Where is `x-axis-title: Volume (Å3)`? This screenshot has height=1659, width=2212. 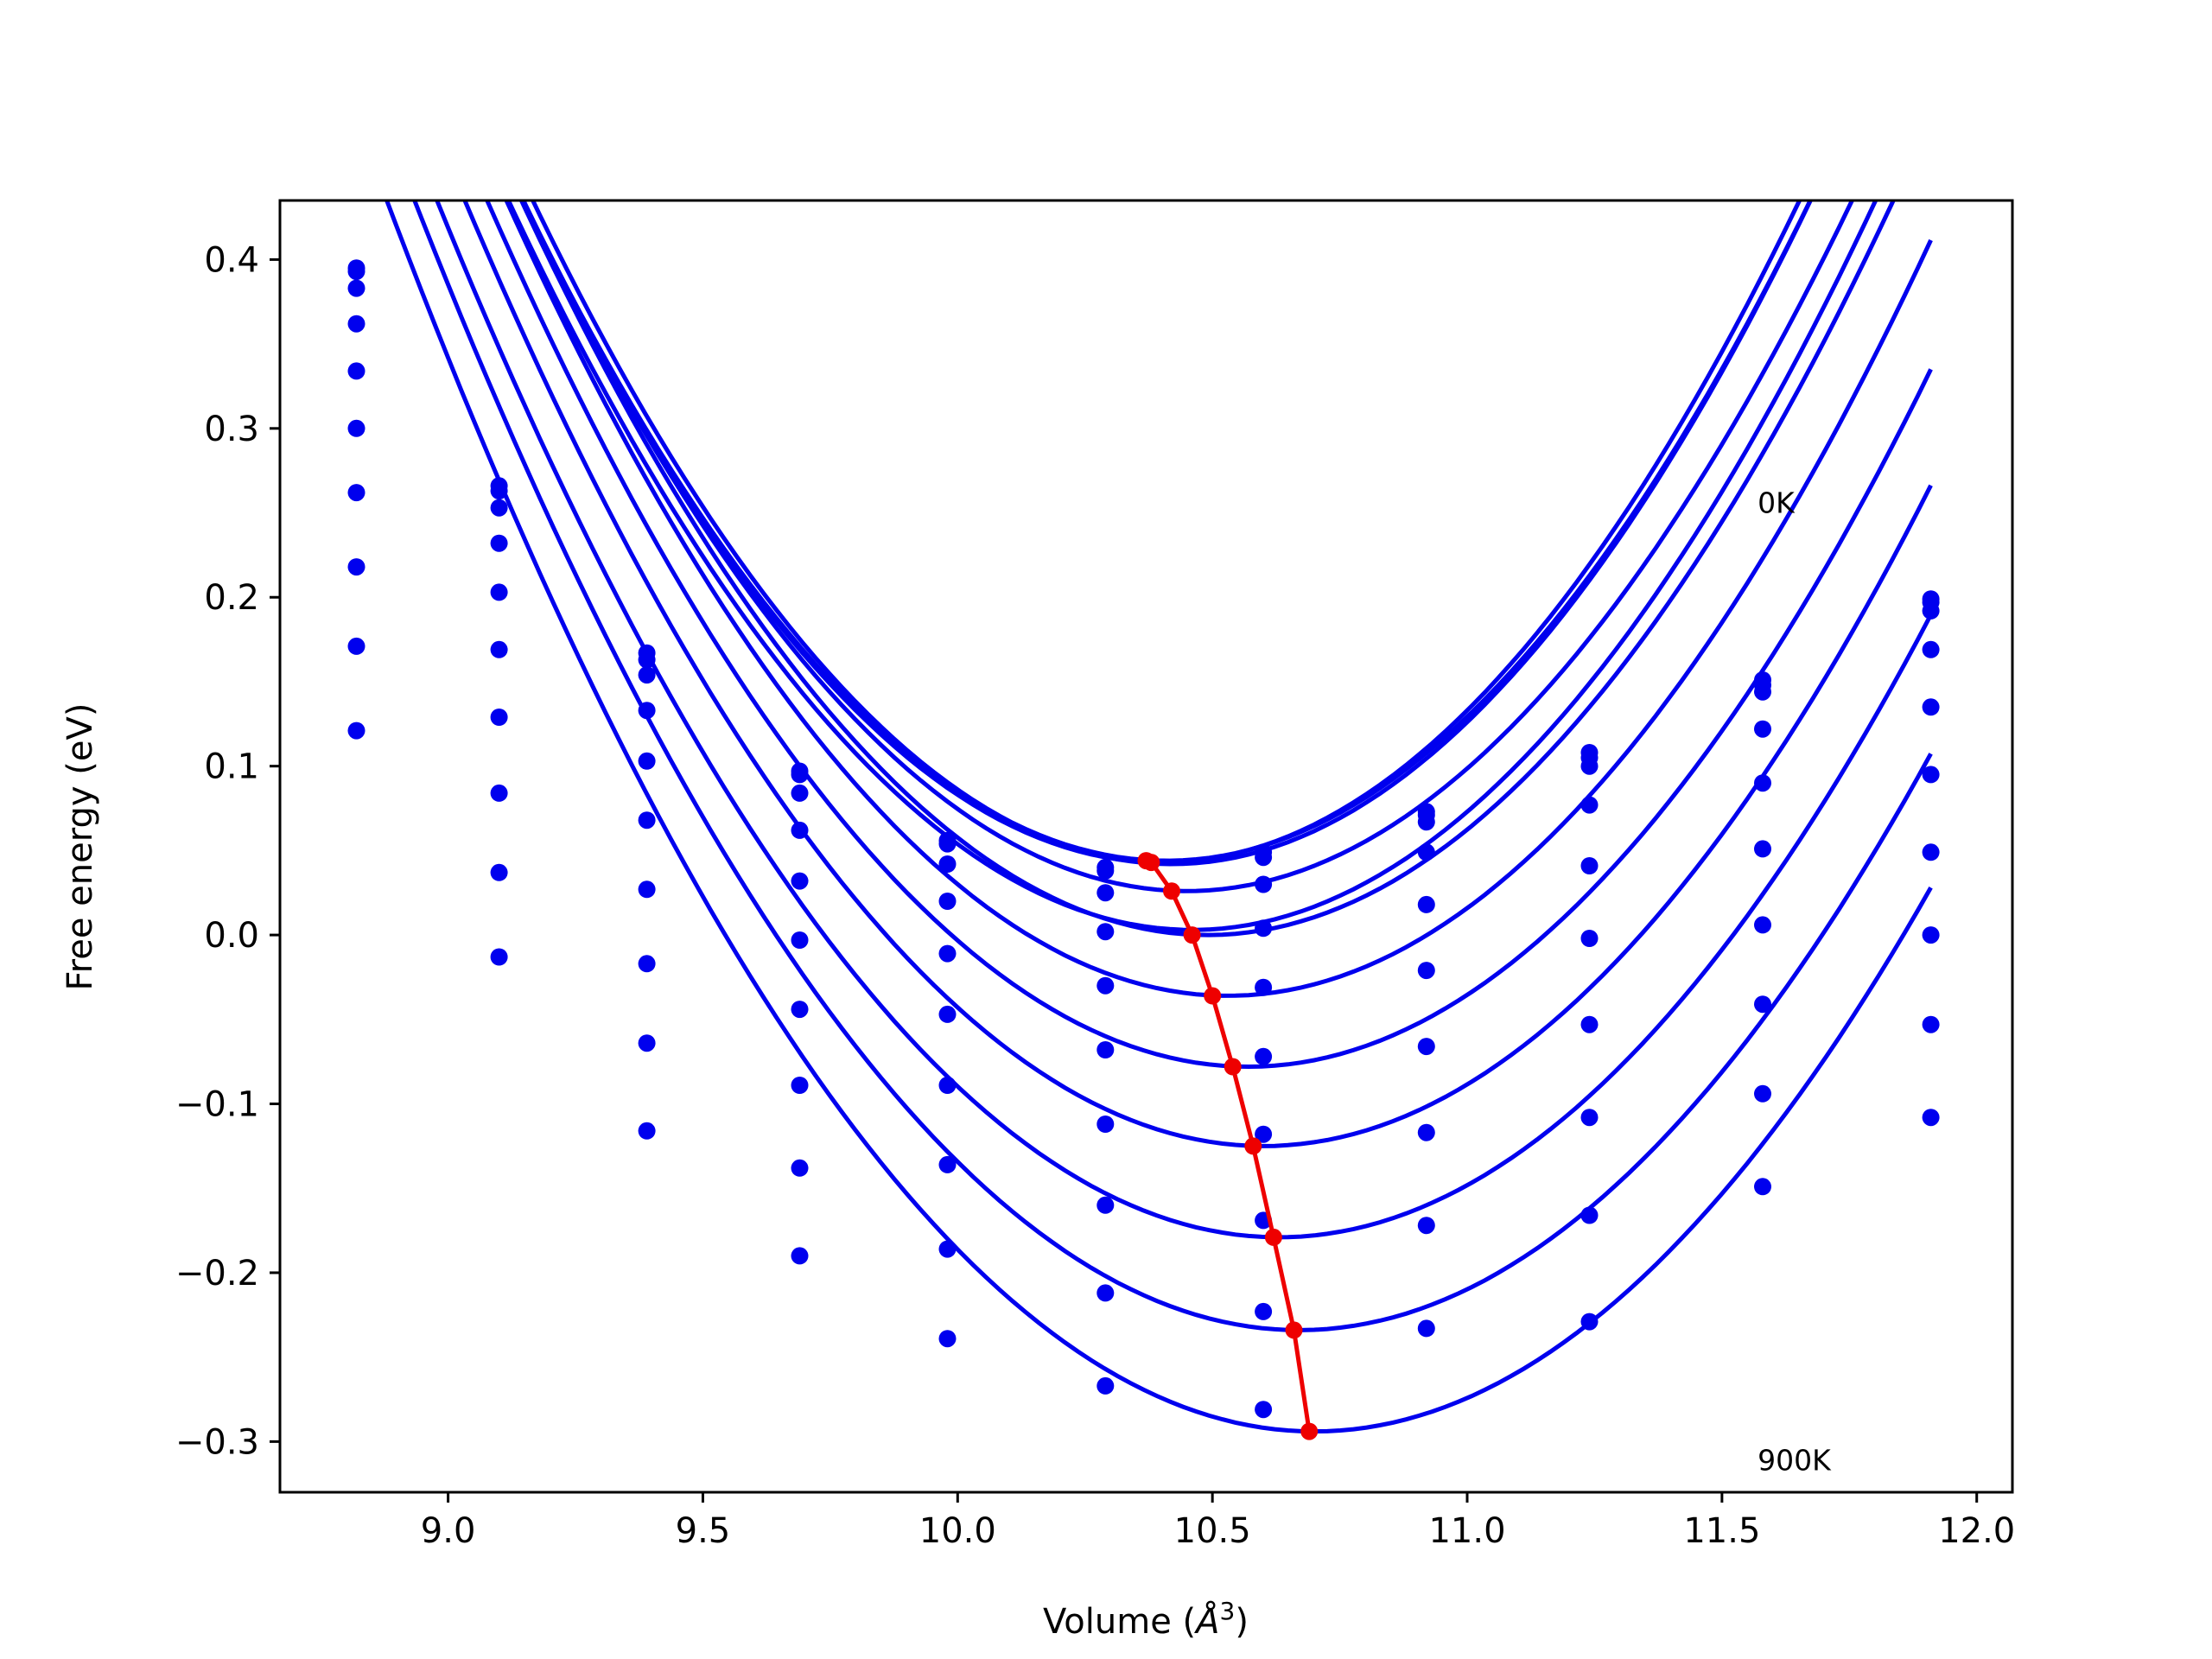 x-axis-title: Volume (Å3) is located at coordinates (1146, 1620).